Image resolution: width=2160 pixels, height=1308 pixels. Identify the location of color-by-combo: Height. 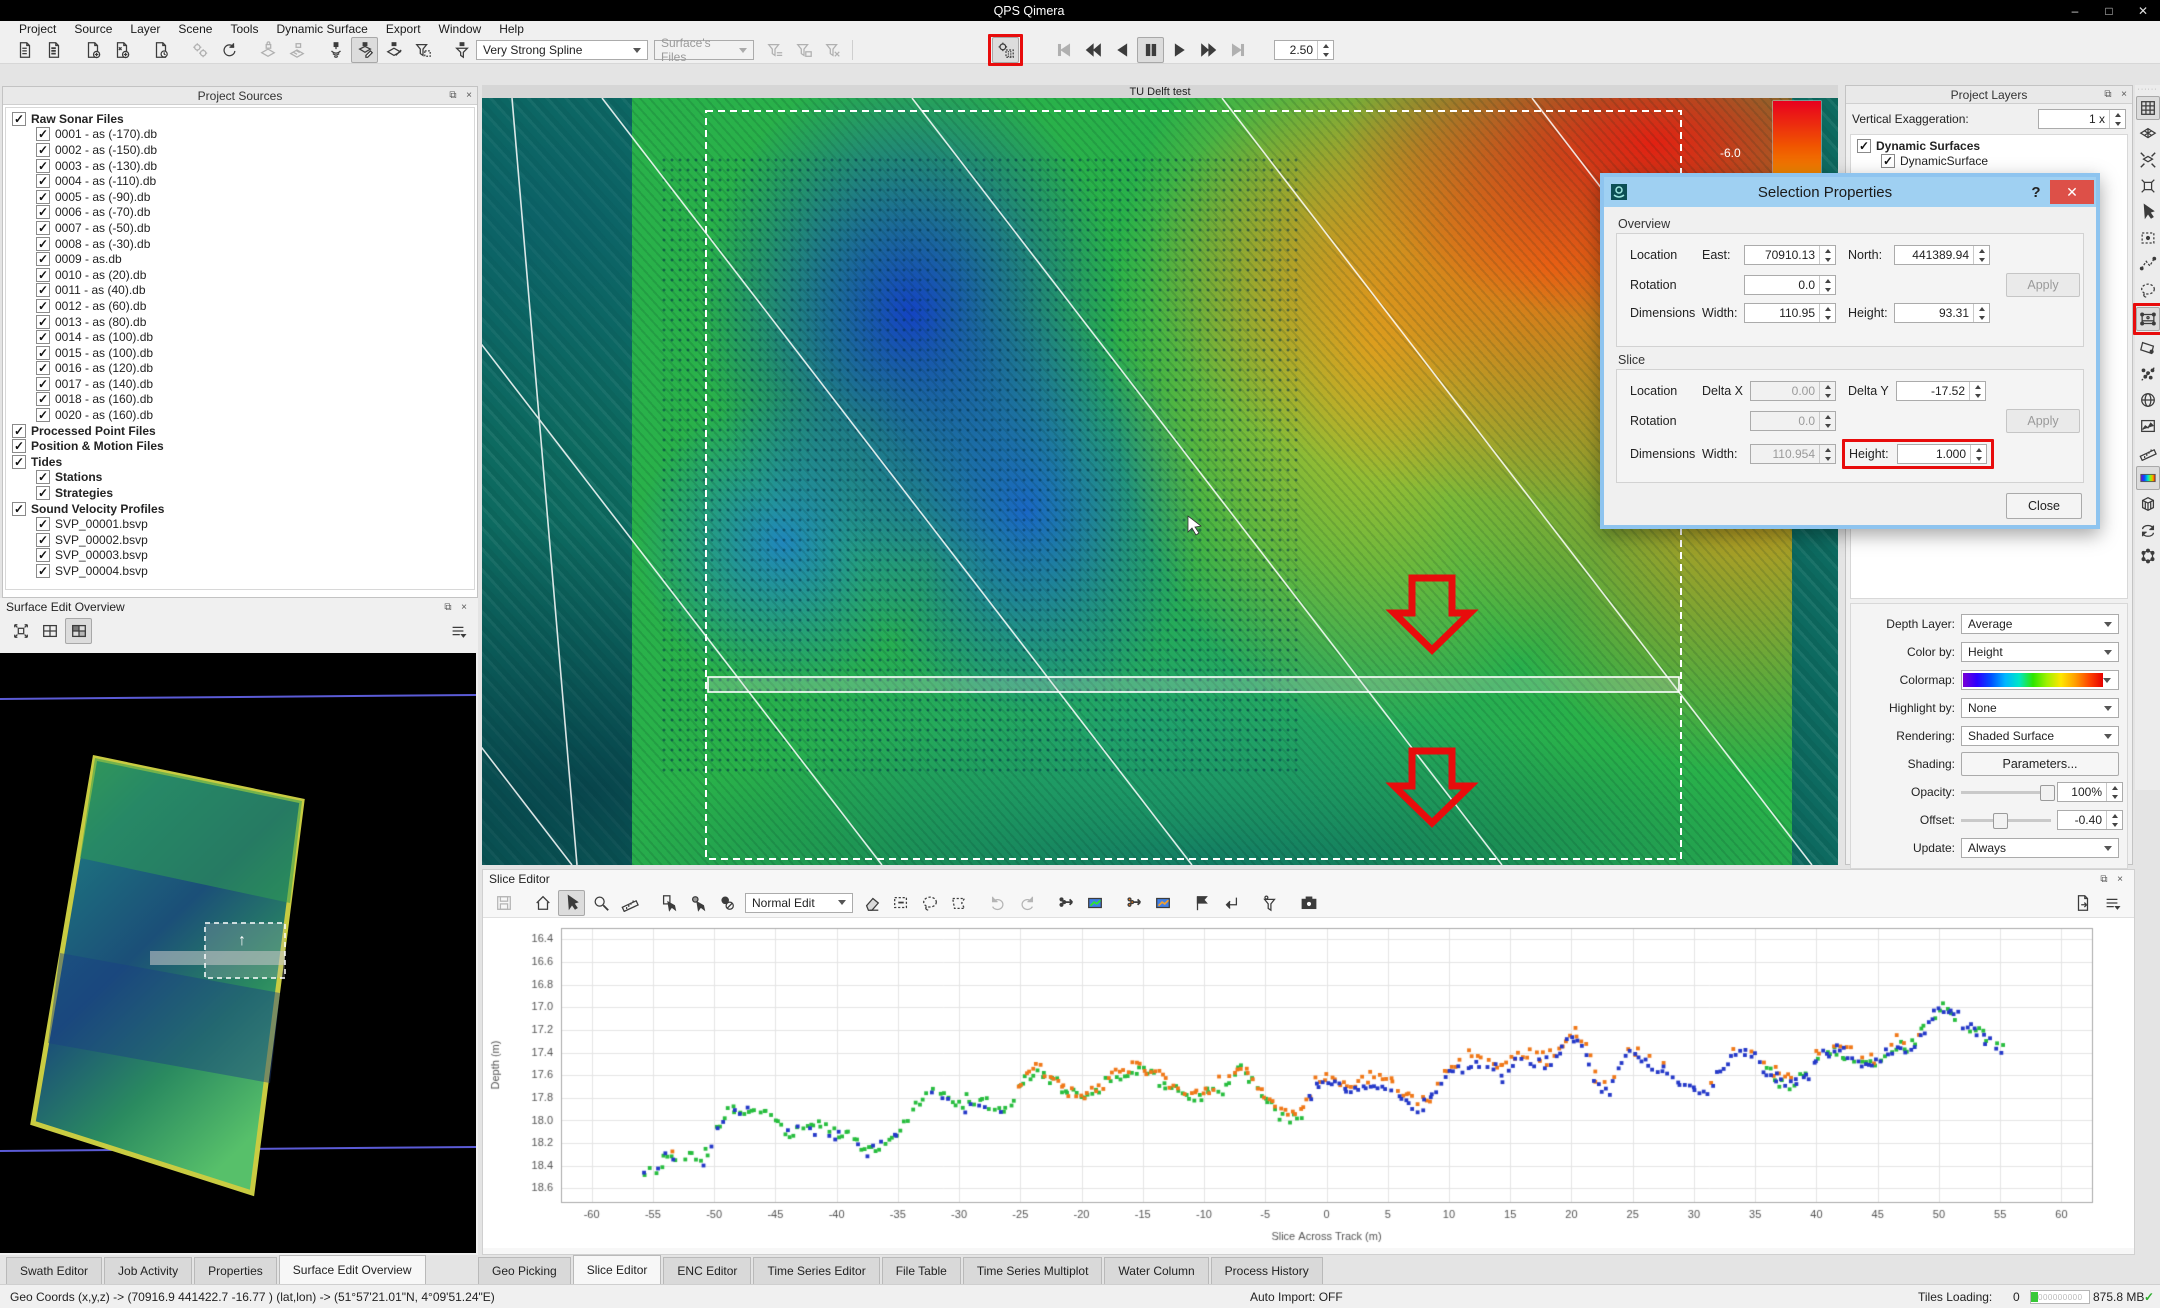
(2040, 652).